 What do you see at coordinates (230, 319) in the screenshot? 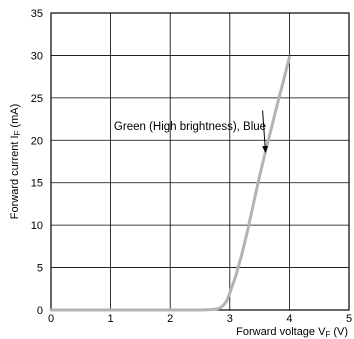
I see `x-tick-label-3: 3` at bounding box center [230, 319].